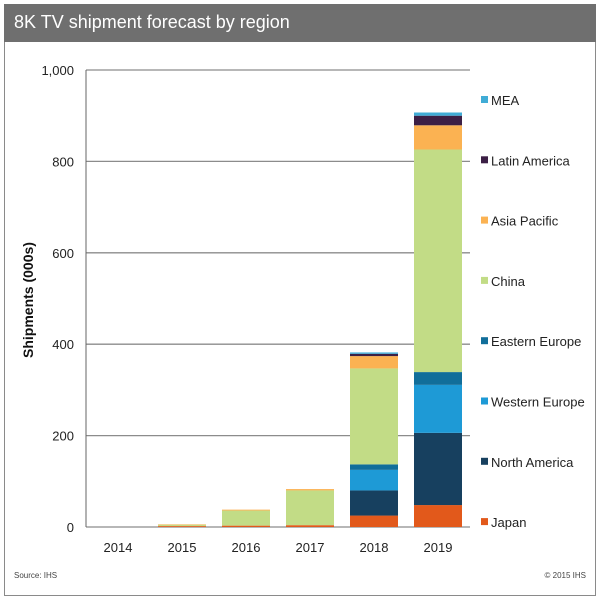 The height and width of the screenshot is (600, 600). What do you see at coordinates (508, 281) in the screenshot?
I see `legend-label: China` at bounding box center [508, 281].